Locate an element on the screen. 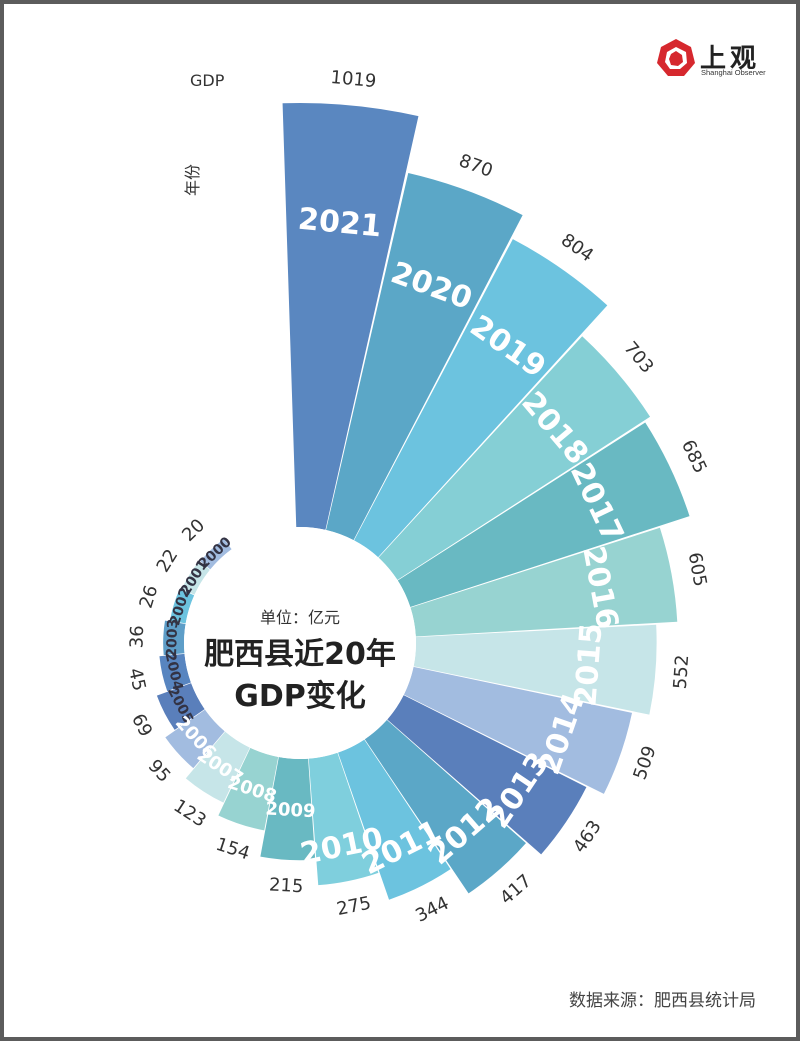 The image size is (800, 1041). value-label-2010: 275 is located at coordinates (354, 906).